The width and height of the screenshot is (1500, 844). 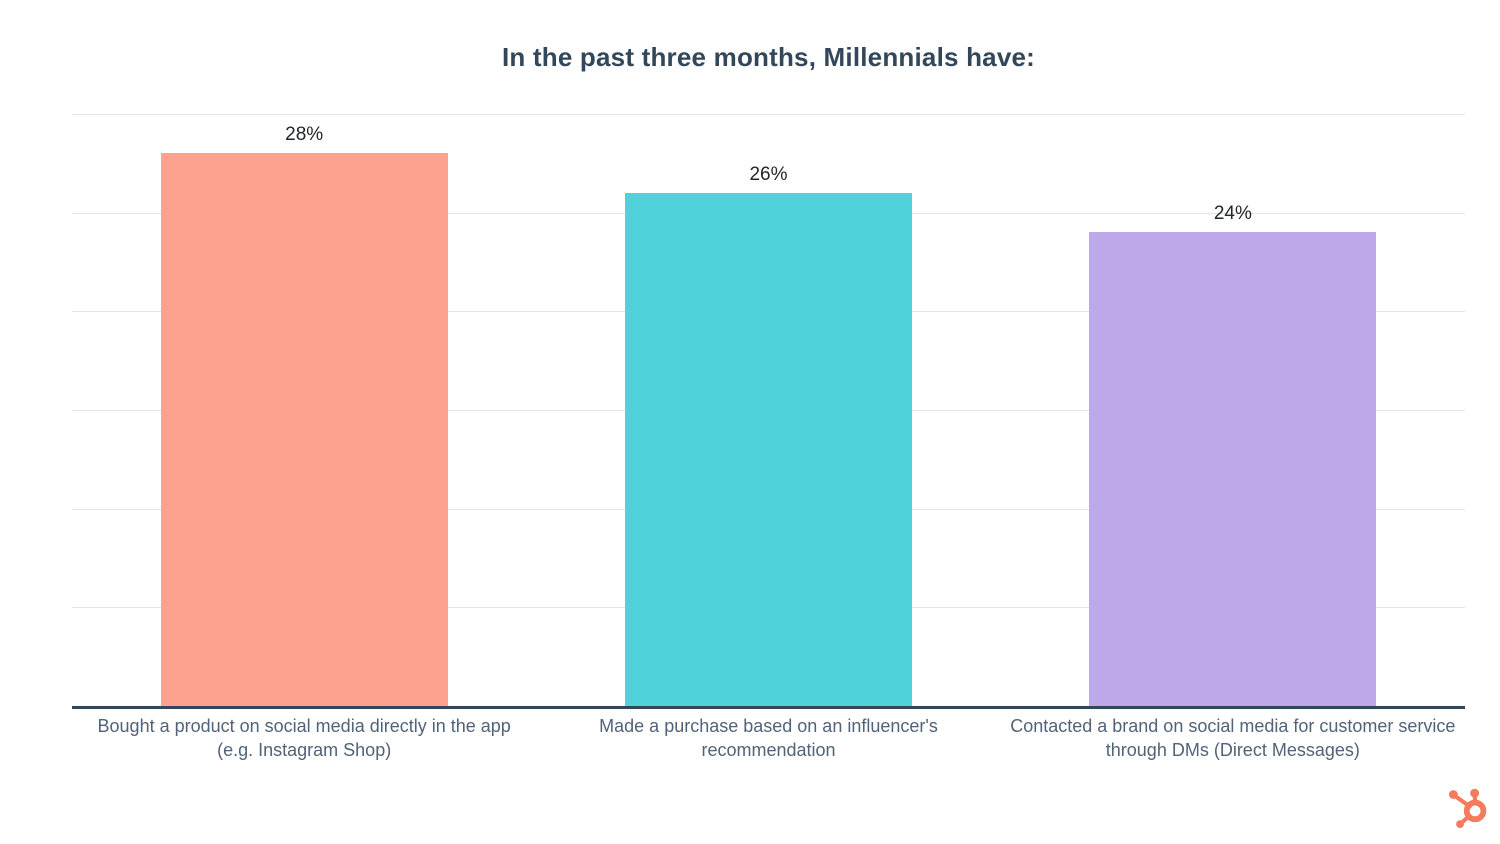 I want to click on gridline, so click(x=768, y=114).